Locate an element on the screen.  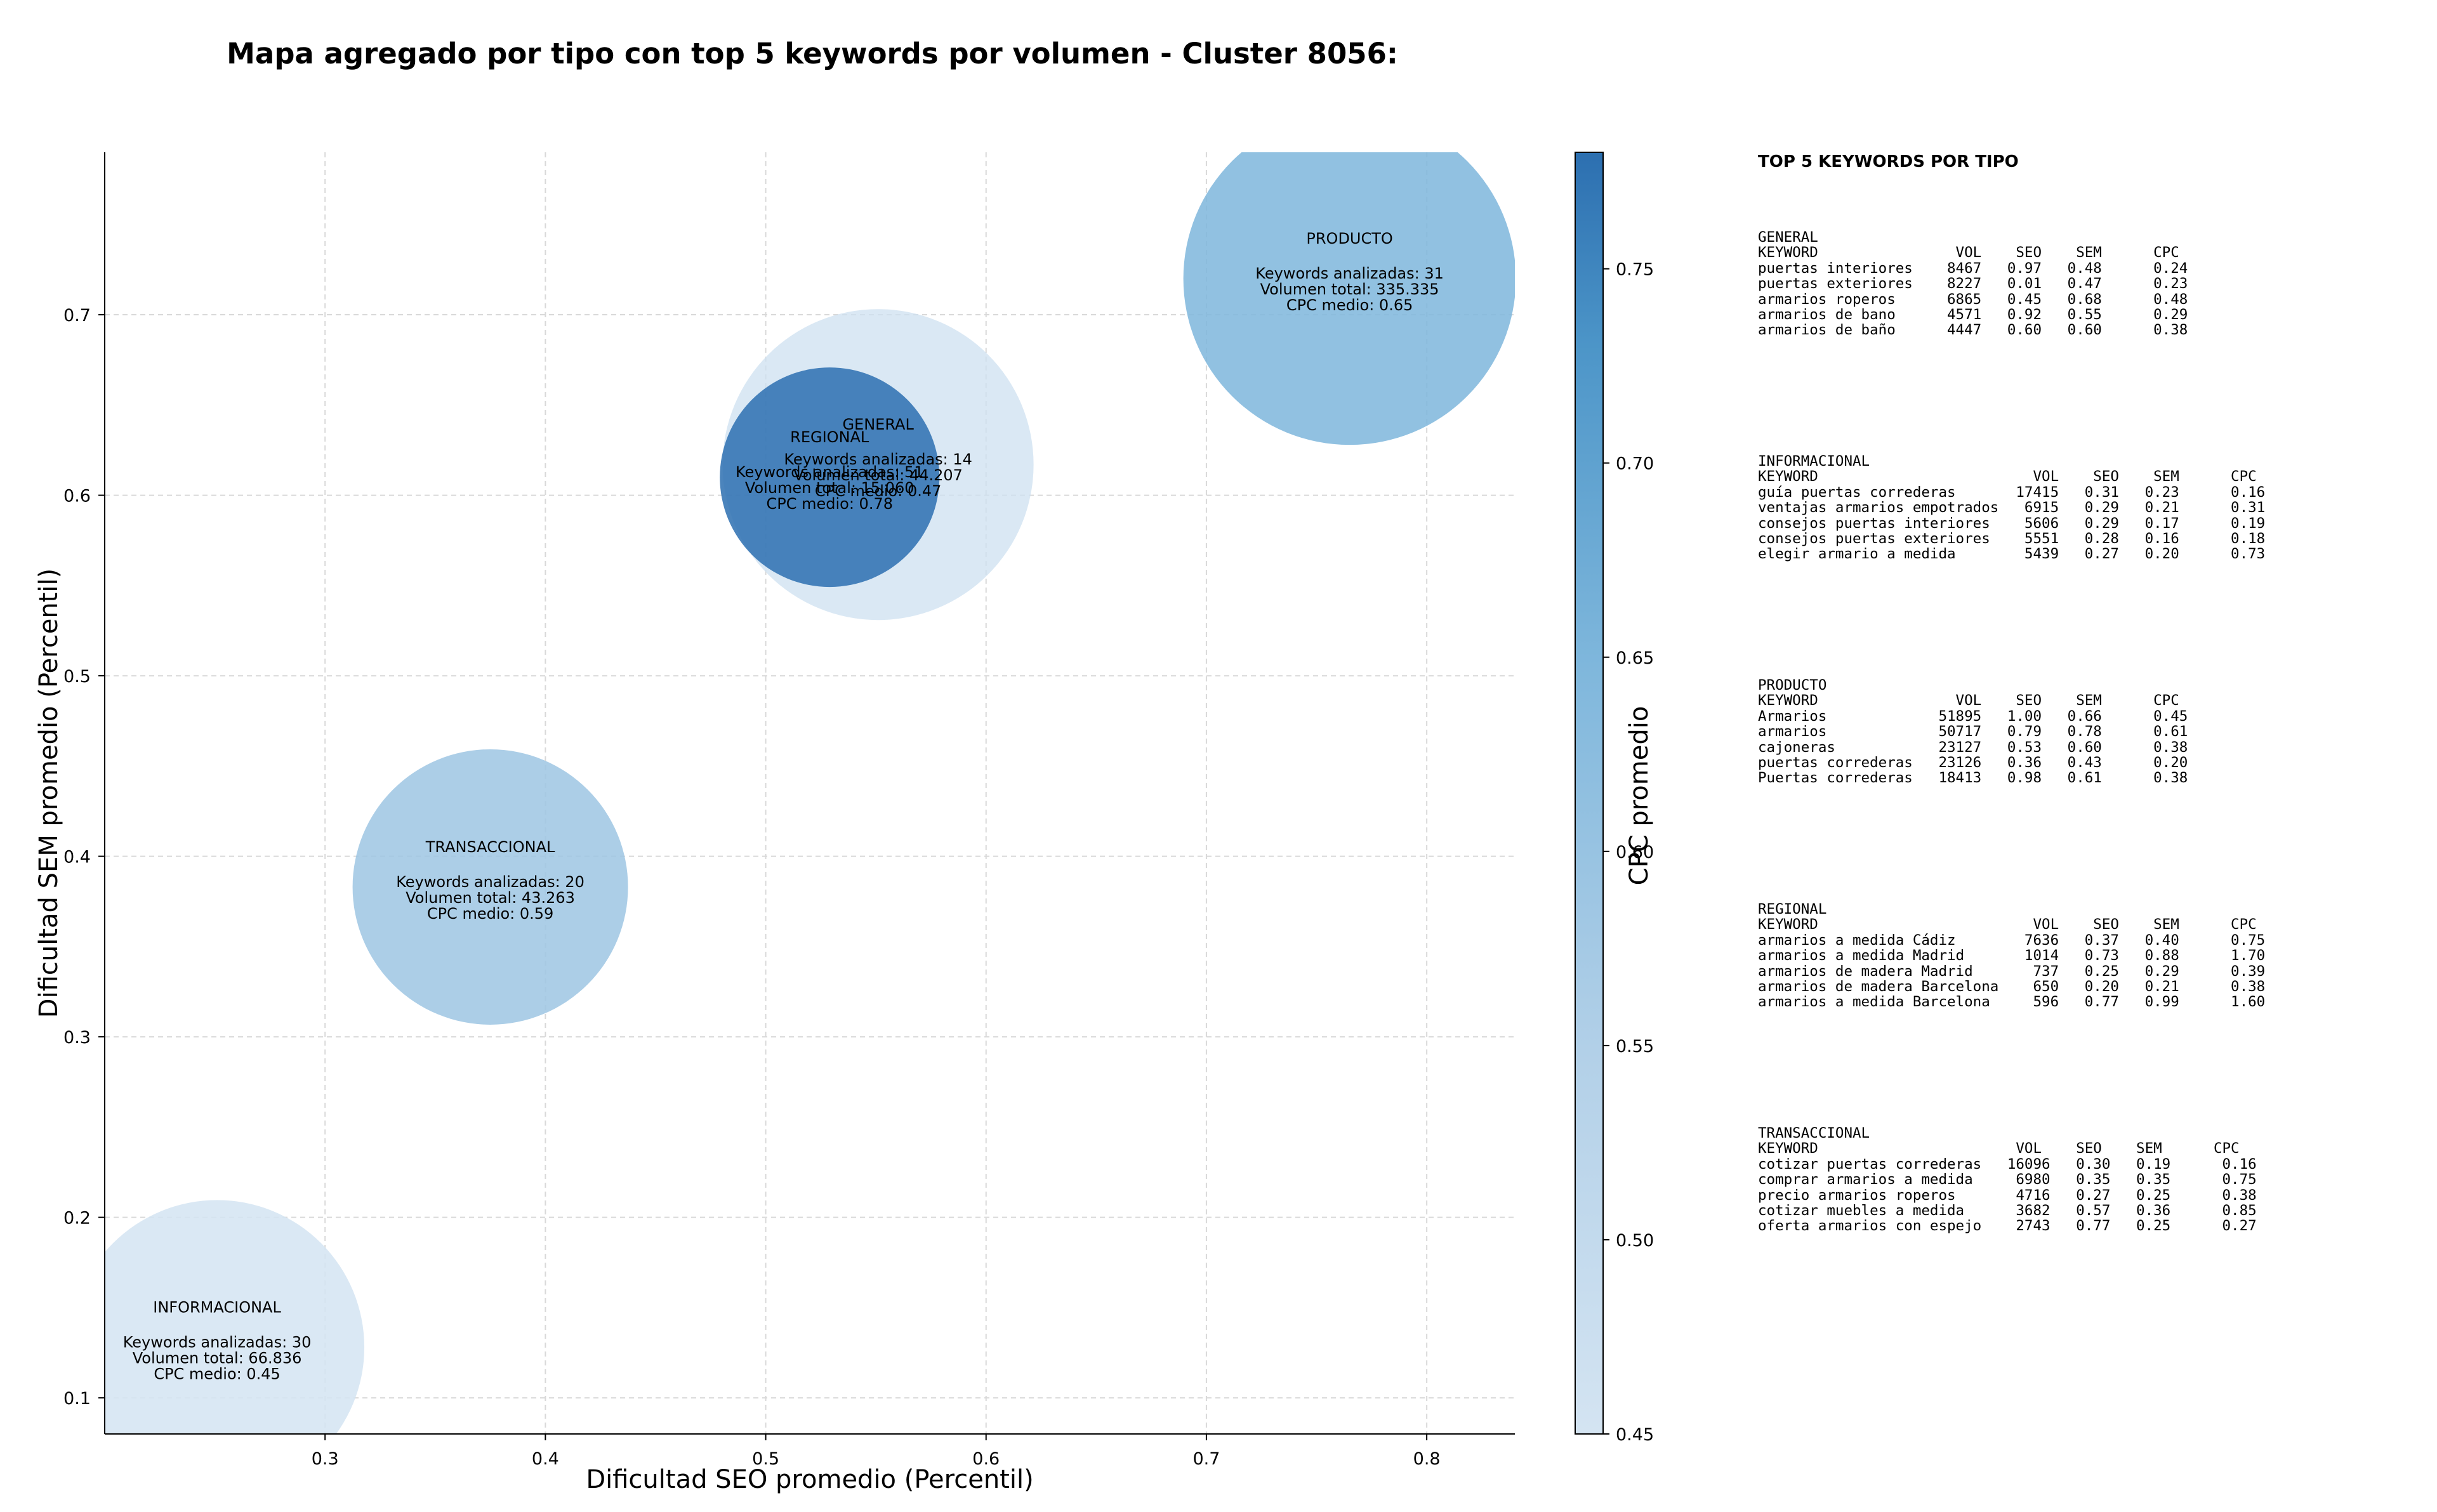
bubble-label-producto: Volumen total: 335.335 is located at coordinates (1349, 289).